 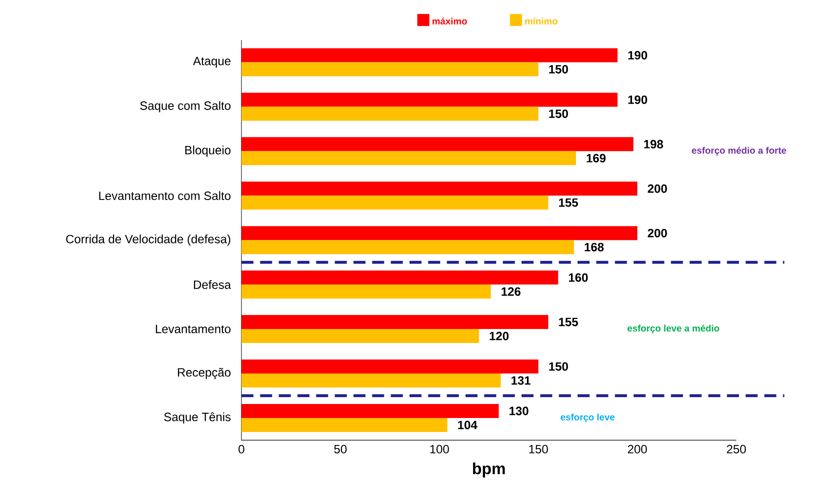 I want to click on data-label: 198, so click(x=654, y=144).